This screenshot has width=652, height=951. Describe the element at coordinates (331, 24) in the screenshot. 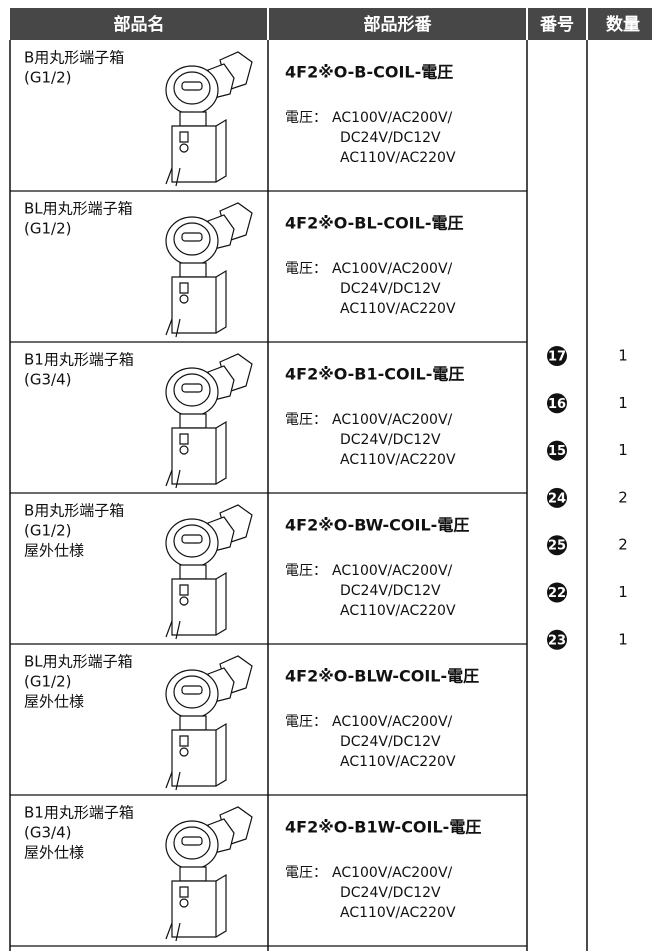

I see `header-bar` at that location.